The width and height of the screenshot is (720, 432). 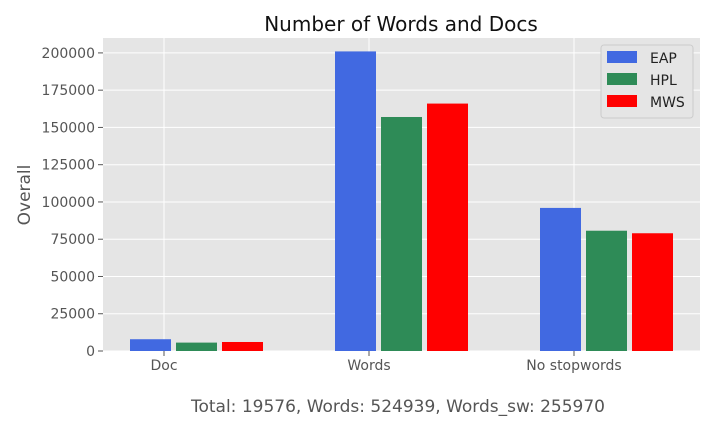 I want to click on legend-swatch-eap, so click(x=622, y=57).